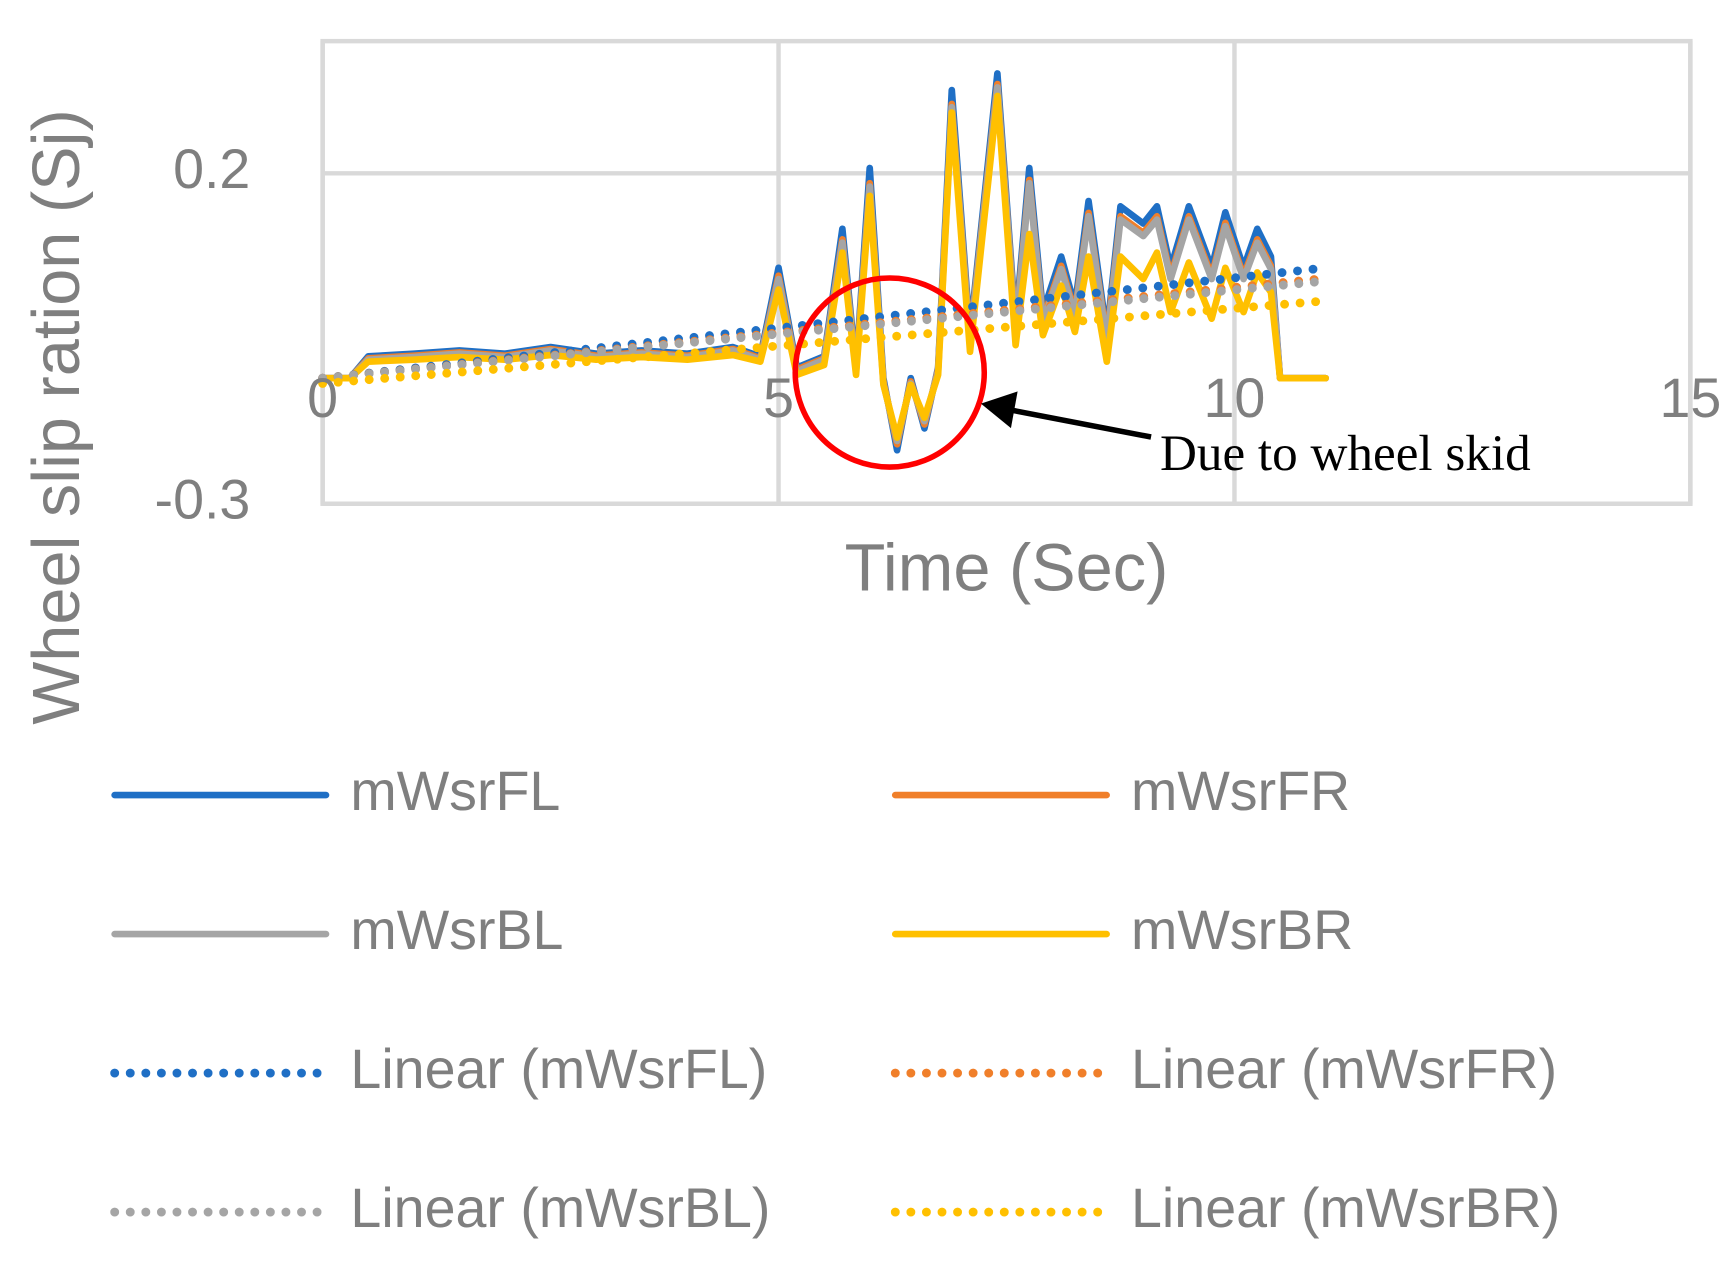  Describe the element at coordinates (890, 372) in the screenshot. I see `highlight-circle` at that location.